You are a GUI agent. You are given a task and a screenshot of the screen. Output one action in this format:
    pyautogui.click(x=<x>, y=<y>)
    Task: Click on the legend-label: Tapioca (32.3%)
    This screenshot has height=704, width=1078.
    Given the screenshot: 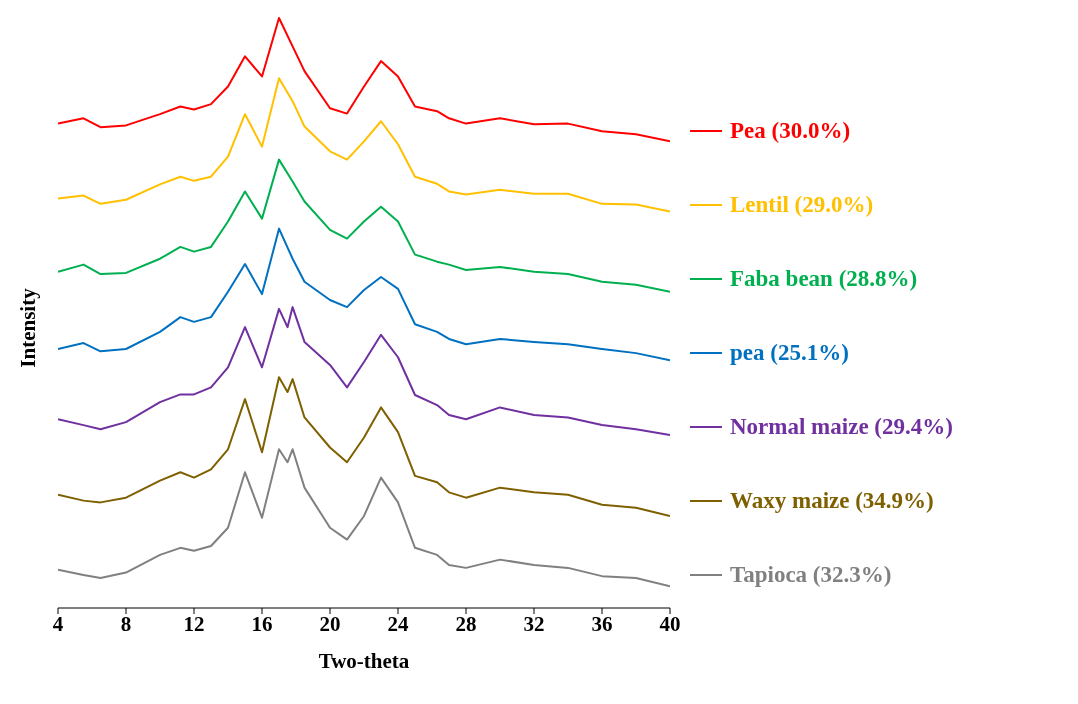 What is the action you would take?
    pyautogui.click(x=811, y=575)
    